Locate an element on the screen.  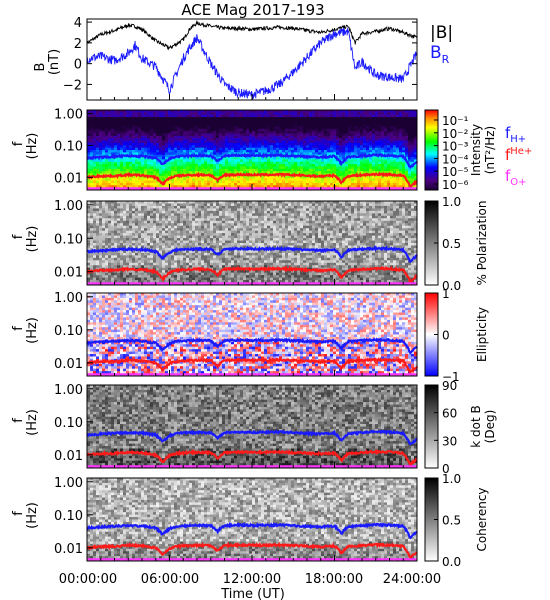
series-b-total is located at coordinates (252, 35).